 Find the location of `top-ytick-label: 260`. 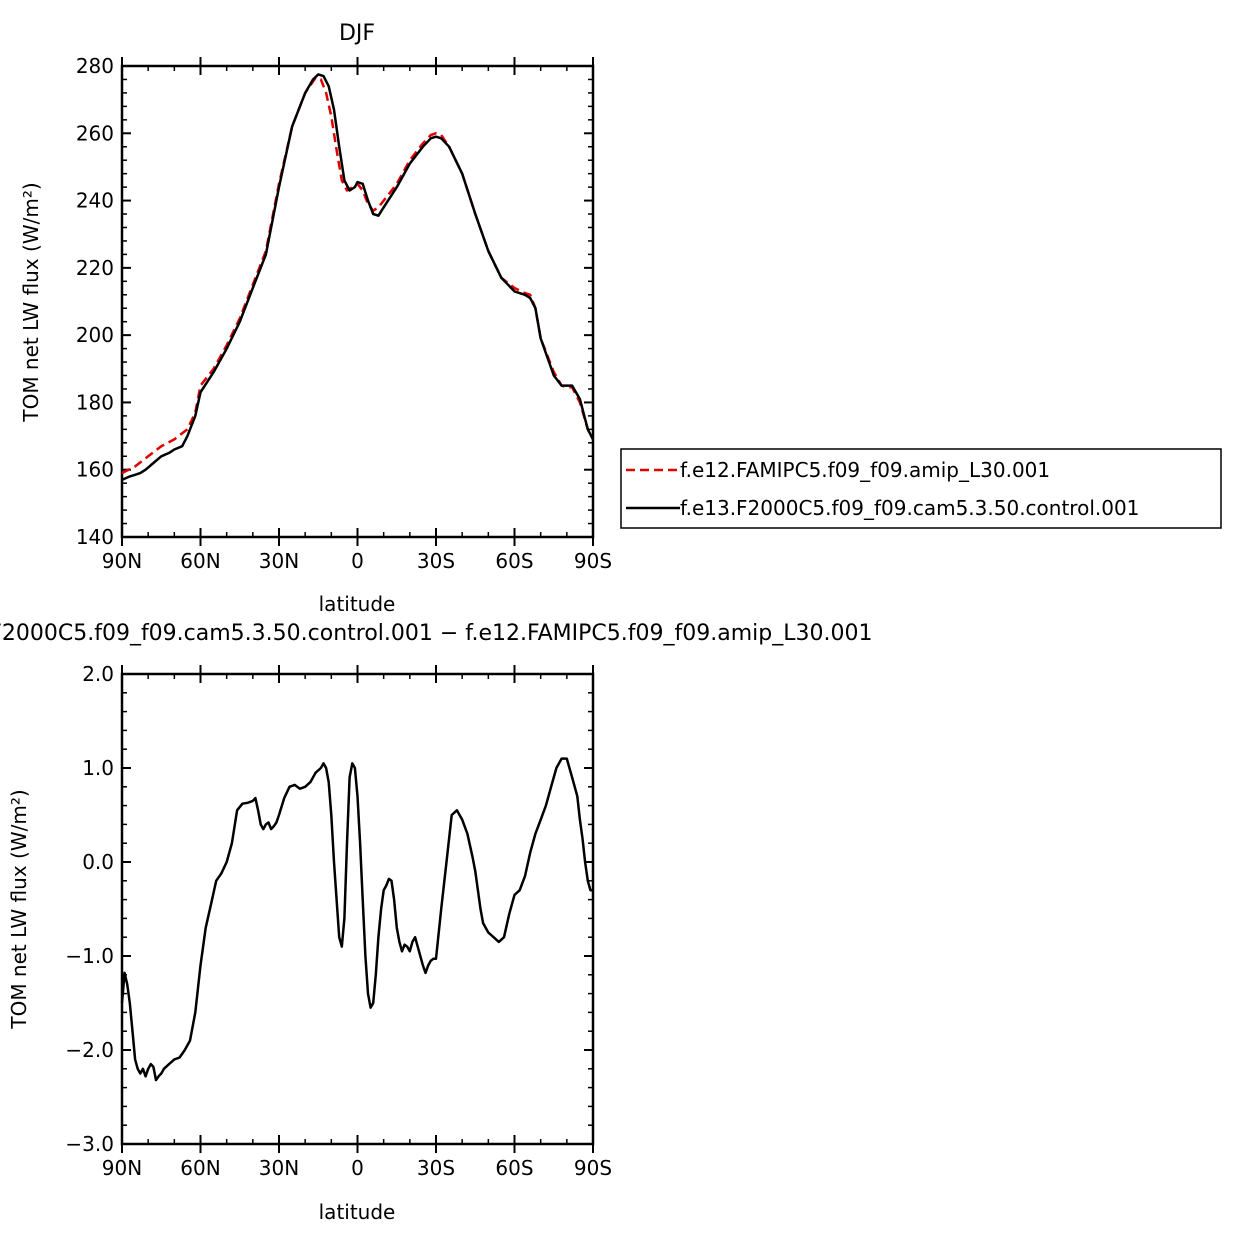

top-ytick-label: 260 is located at coordinates (95, 133).